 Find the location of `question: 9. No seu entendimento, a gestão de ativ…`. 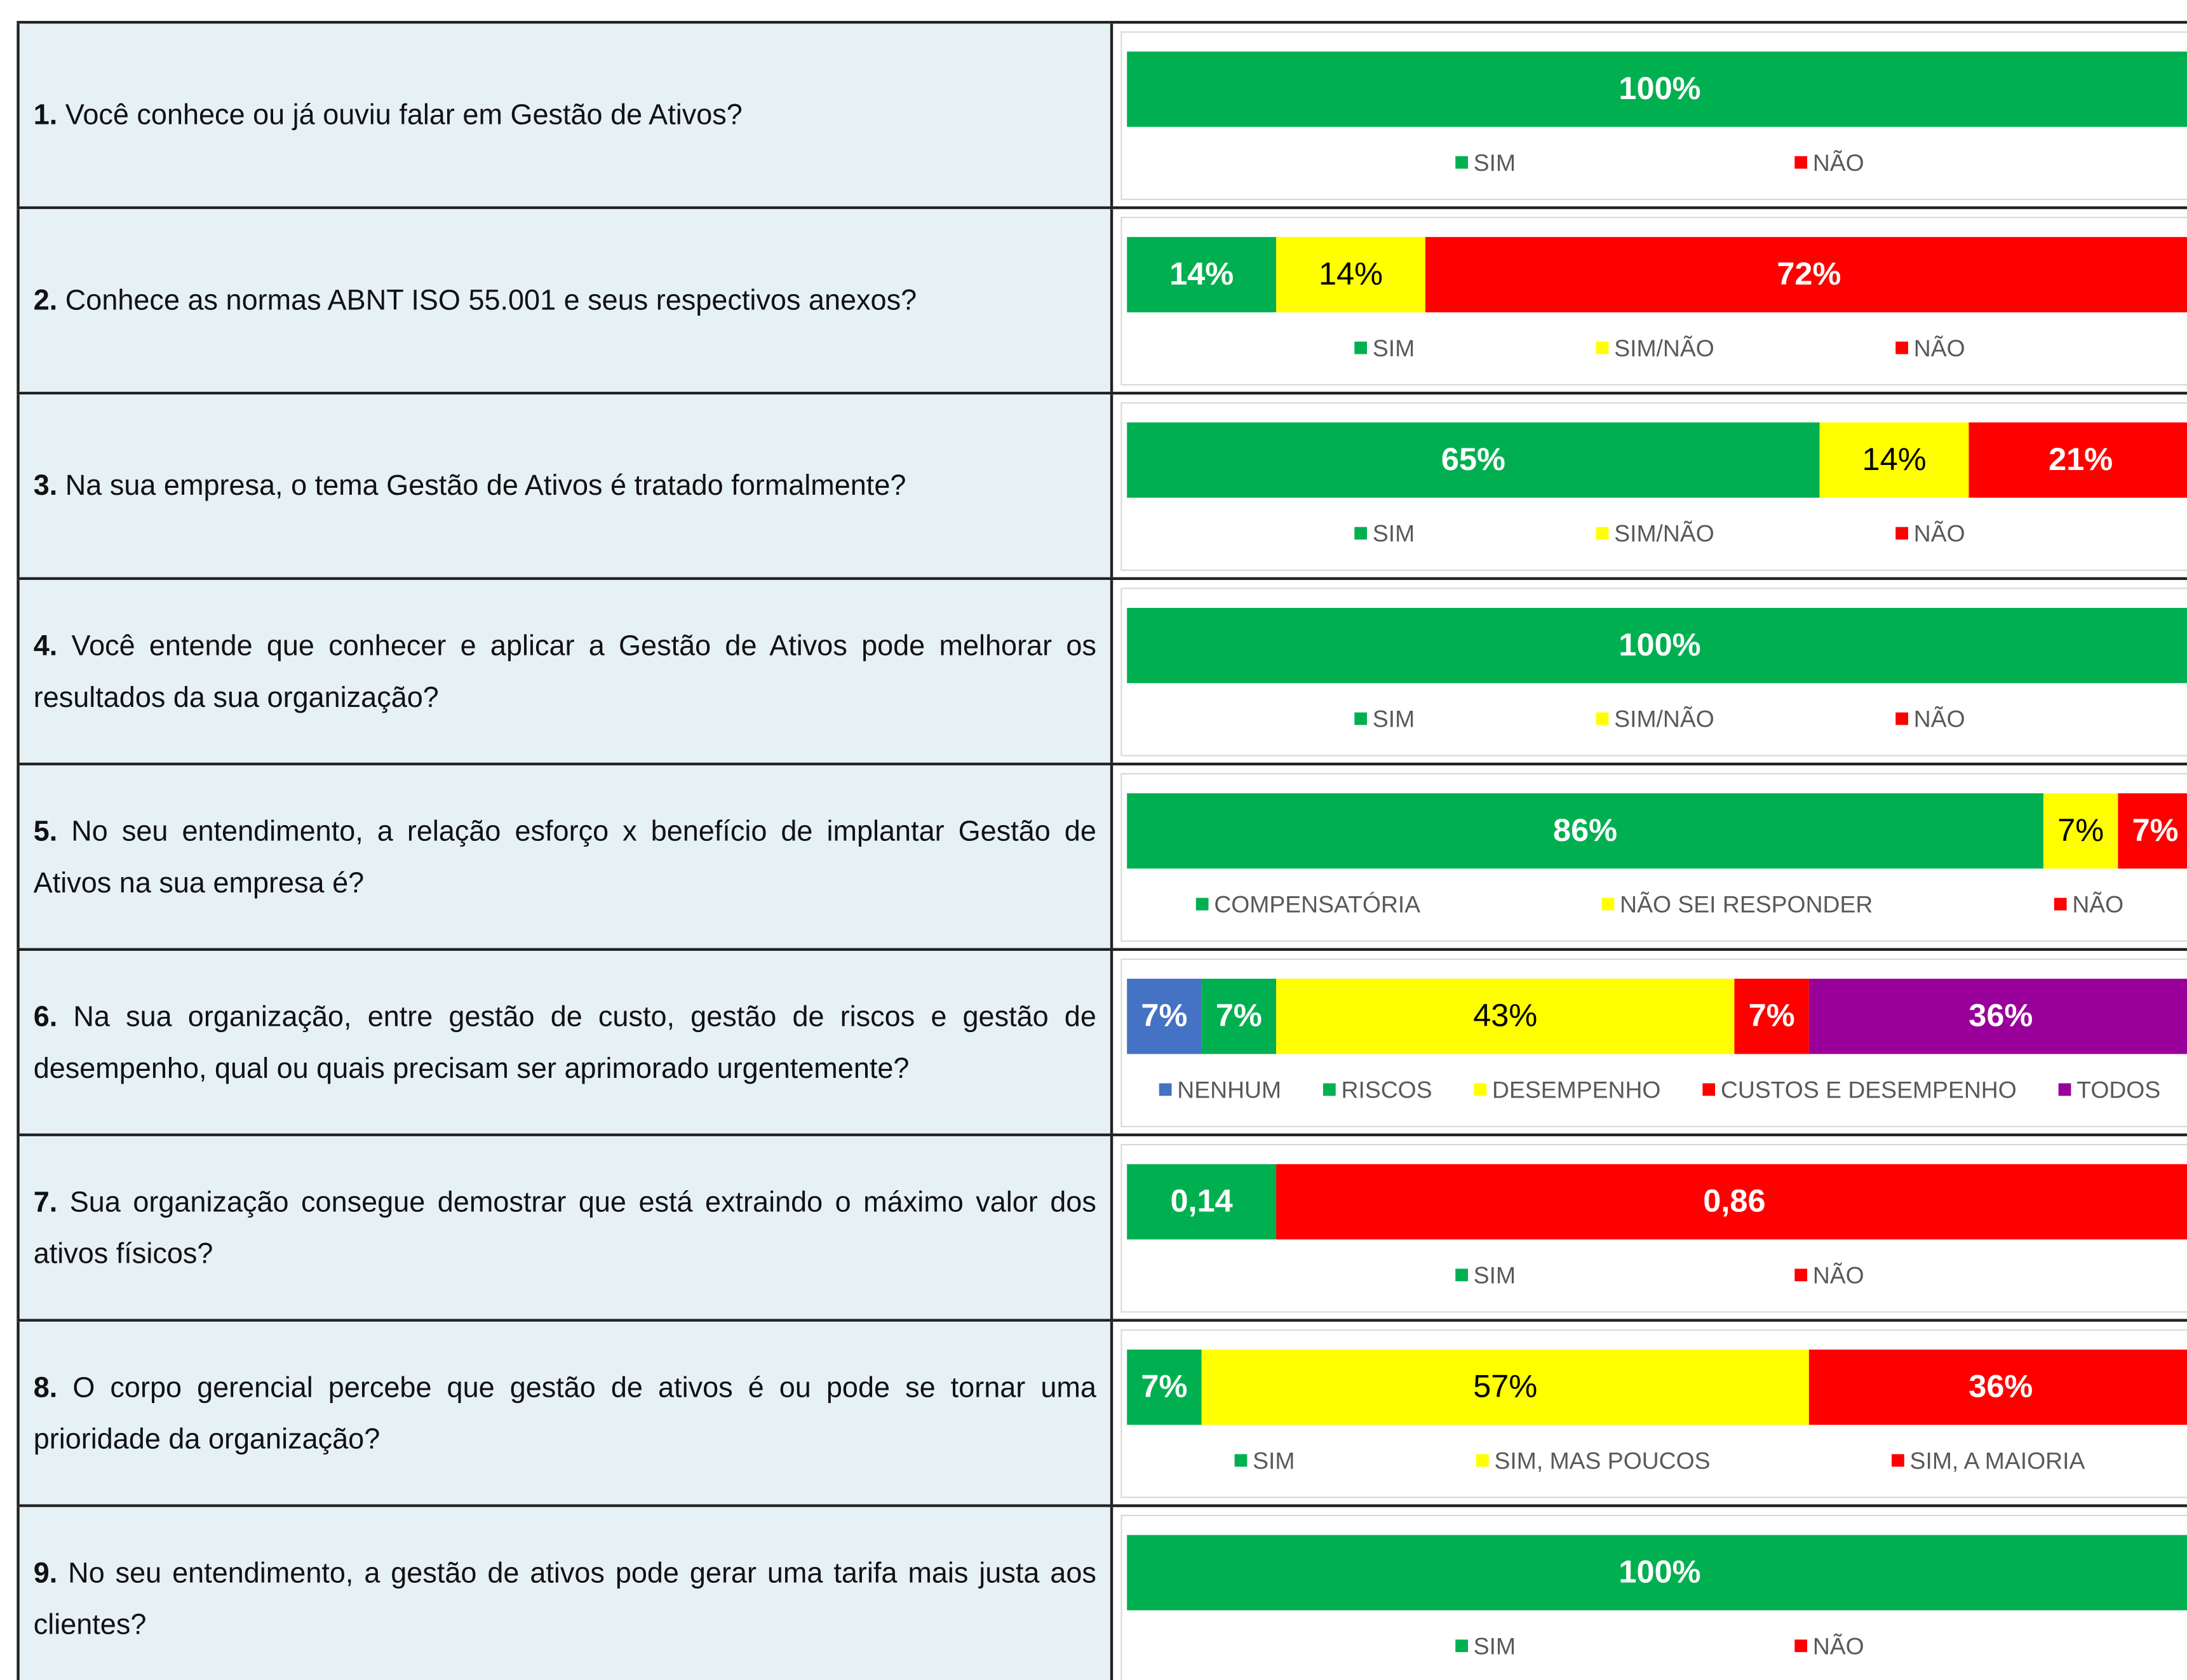

question: 9. No seu entendimento, a gestão de ativ… is located at coordinates (565, 1598).